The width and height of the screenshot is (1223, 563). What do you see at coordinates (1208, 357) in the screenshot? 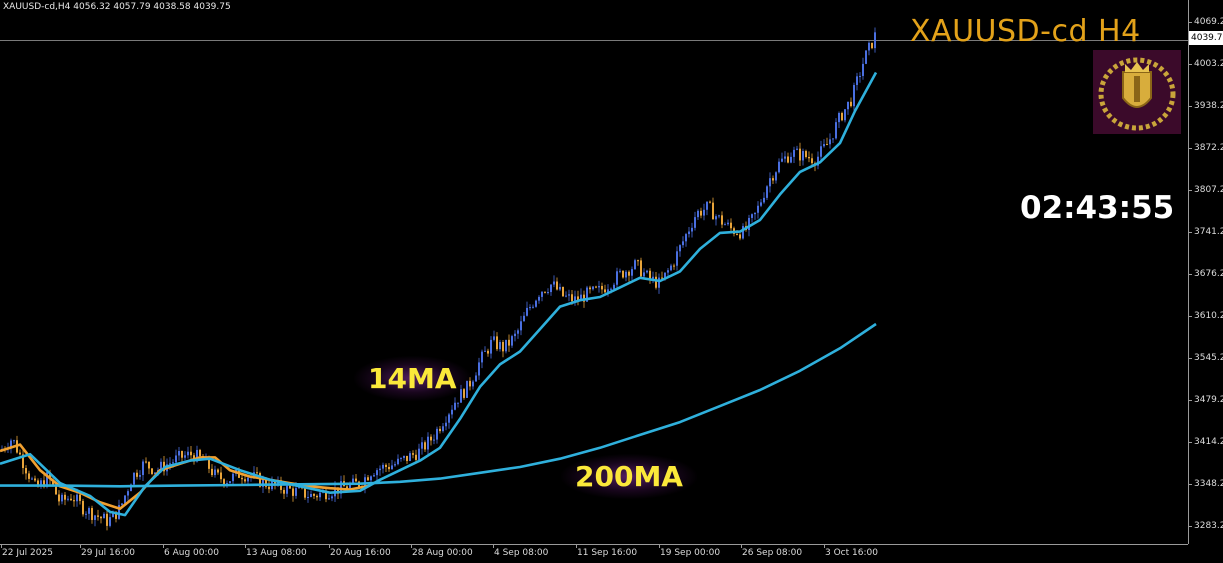
I see `price-tick-label: 3545.20` at bounding box center [1208, 357].